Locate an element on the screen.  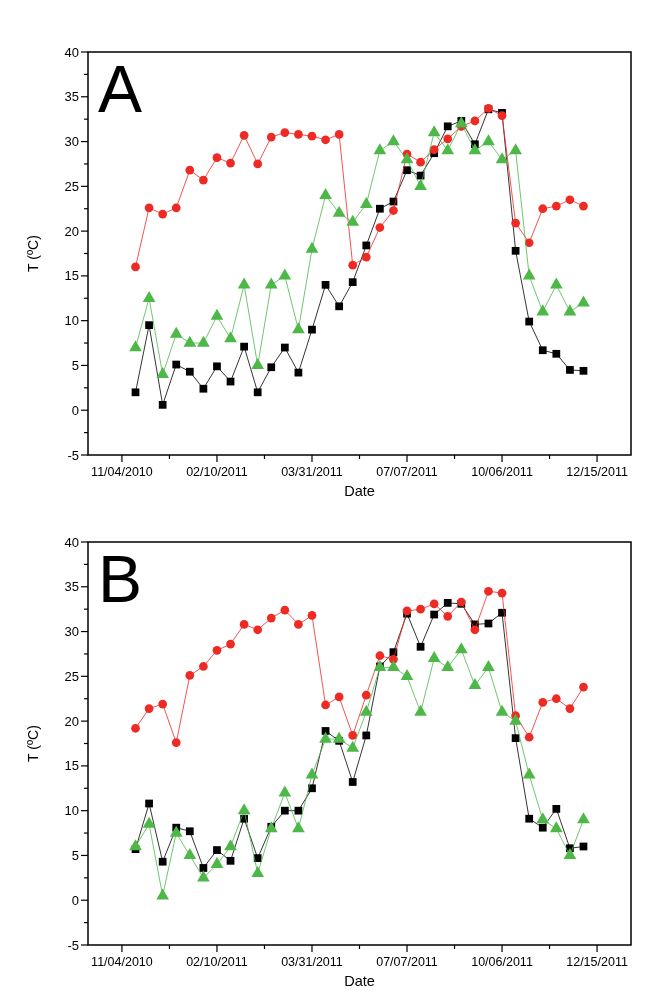
annotation: A is located at coordinates (120, 89).